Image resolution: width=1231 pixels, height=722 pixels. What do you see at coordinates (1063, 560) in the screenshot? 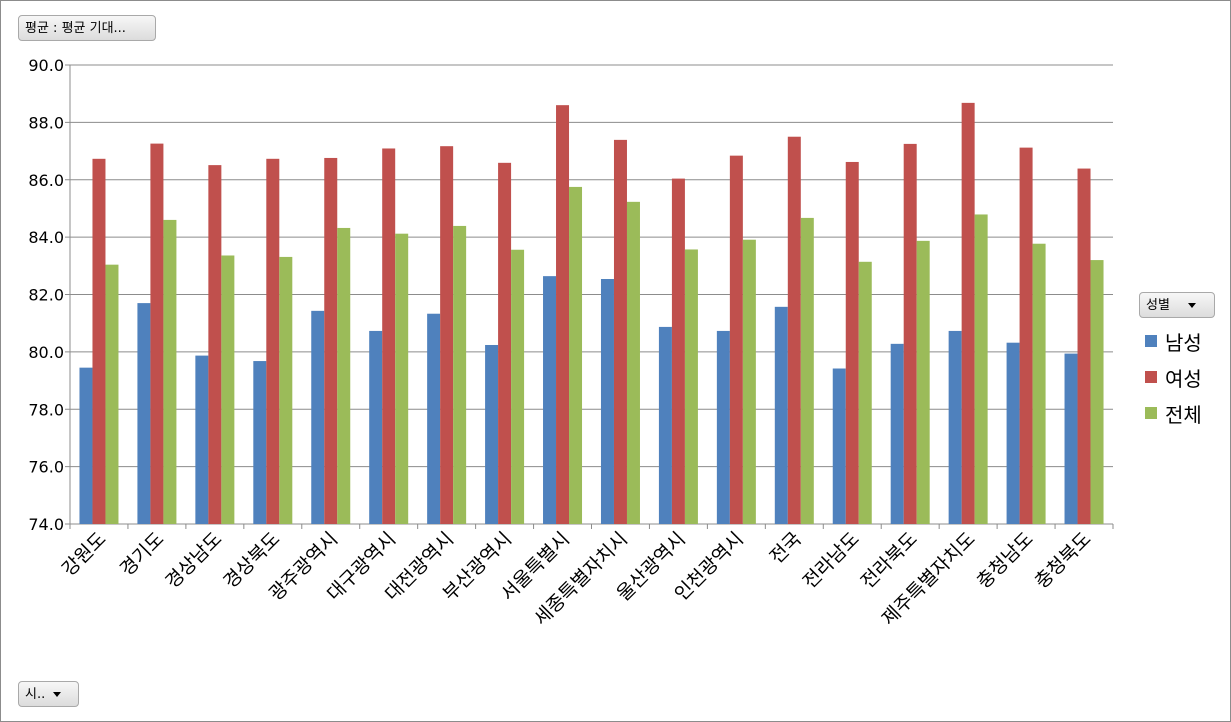
I see `x-category-label: 충청북도` at bounding box center [1063, 560].